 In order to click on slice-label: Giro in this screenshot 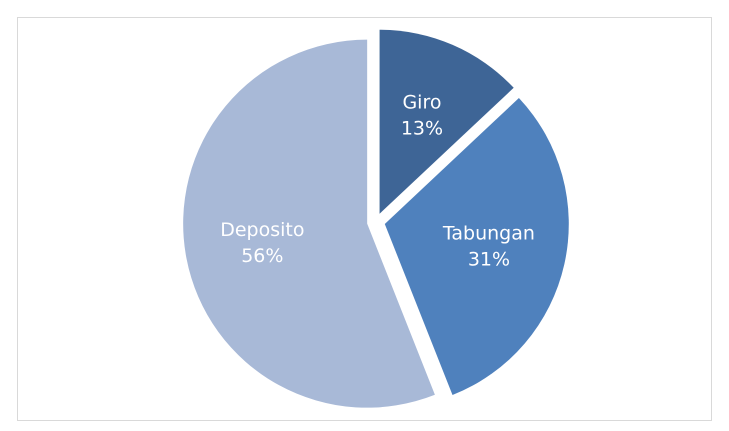, I will do `click(421, 102)`.